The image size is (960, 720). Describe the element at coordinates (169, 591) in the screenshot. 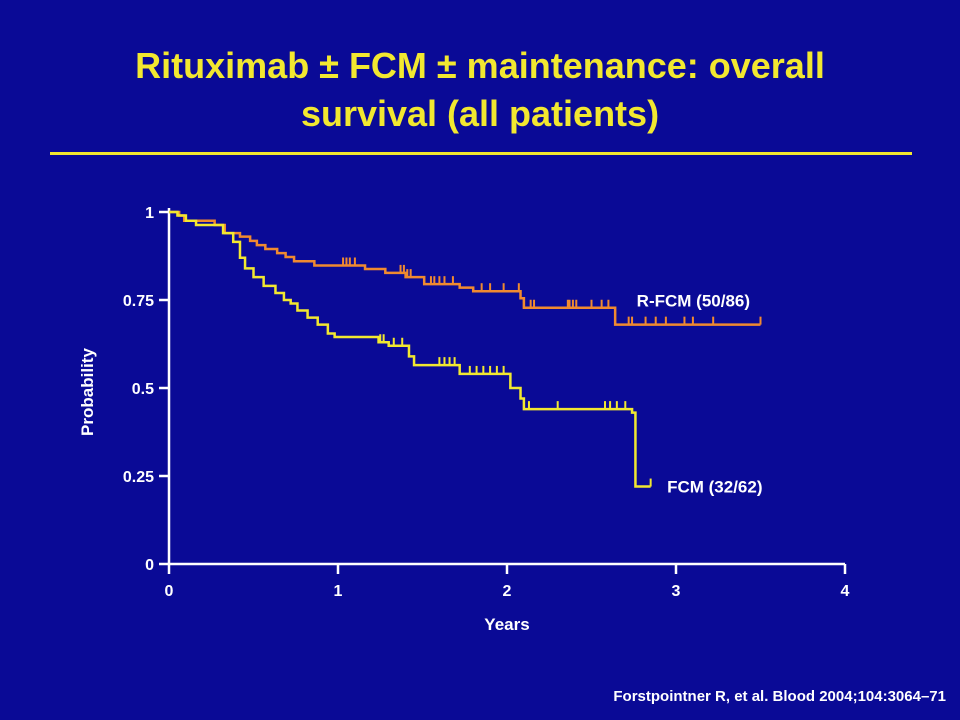

I see `x-tick-label: 0` at that location.